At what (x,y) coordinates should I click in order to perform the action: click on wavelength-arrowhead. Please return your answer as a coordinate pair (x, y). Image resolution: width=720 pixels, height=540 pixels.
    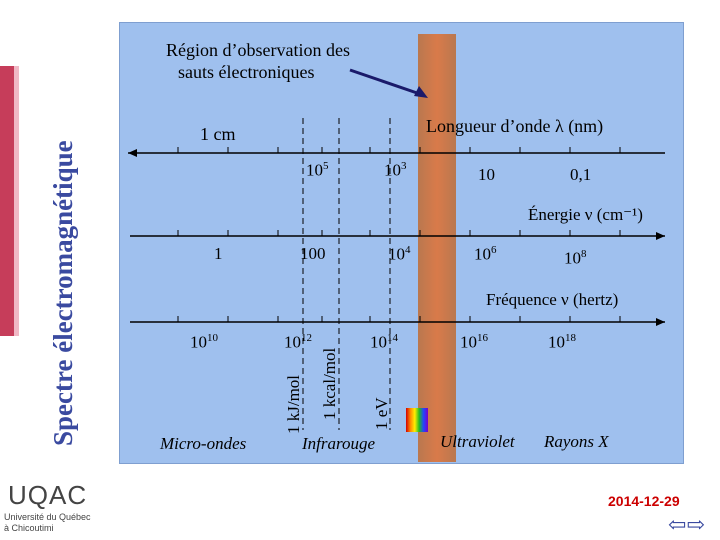
    Looking at the image, I should click on (132, 153).